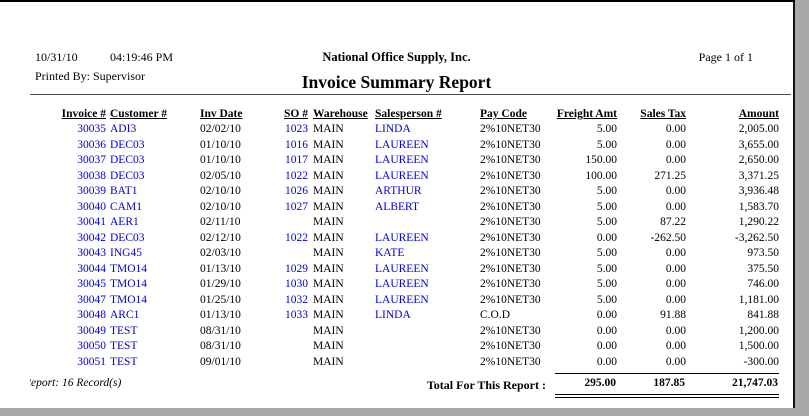  I want to click on amount: 841.88, so click(763, 315).